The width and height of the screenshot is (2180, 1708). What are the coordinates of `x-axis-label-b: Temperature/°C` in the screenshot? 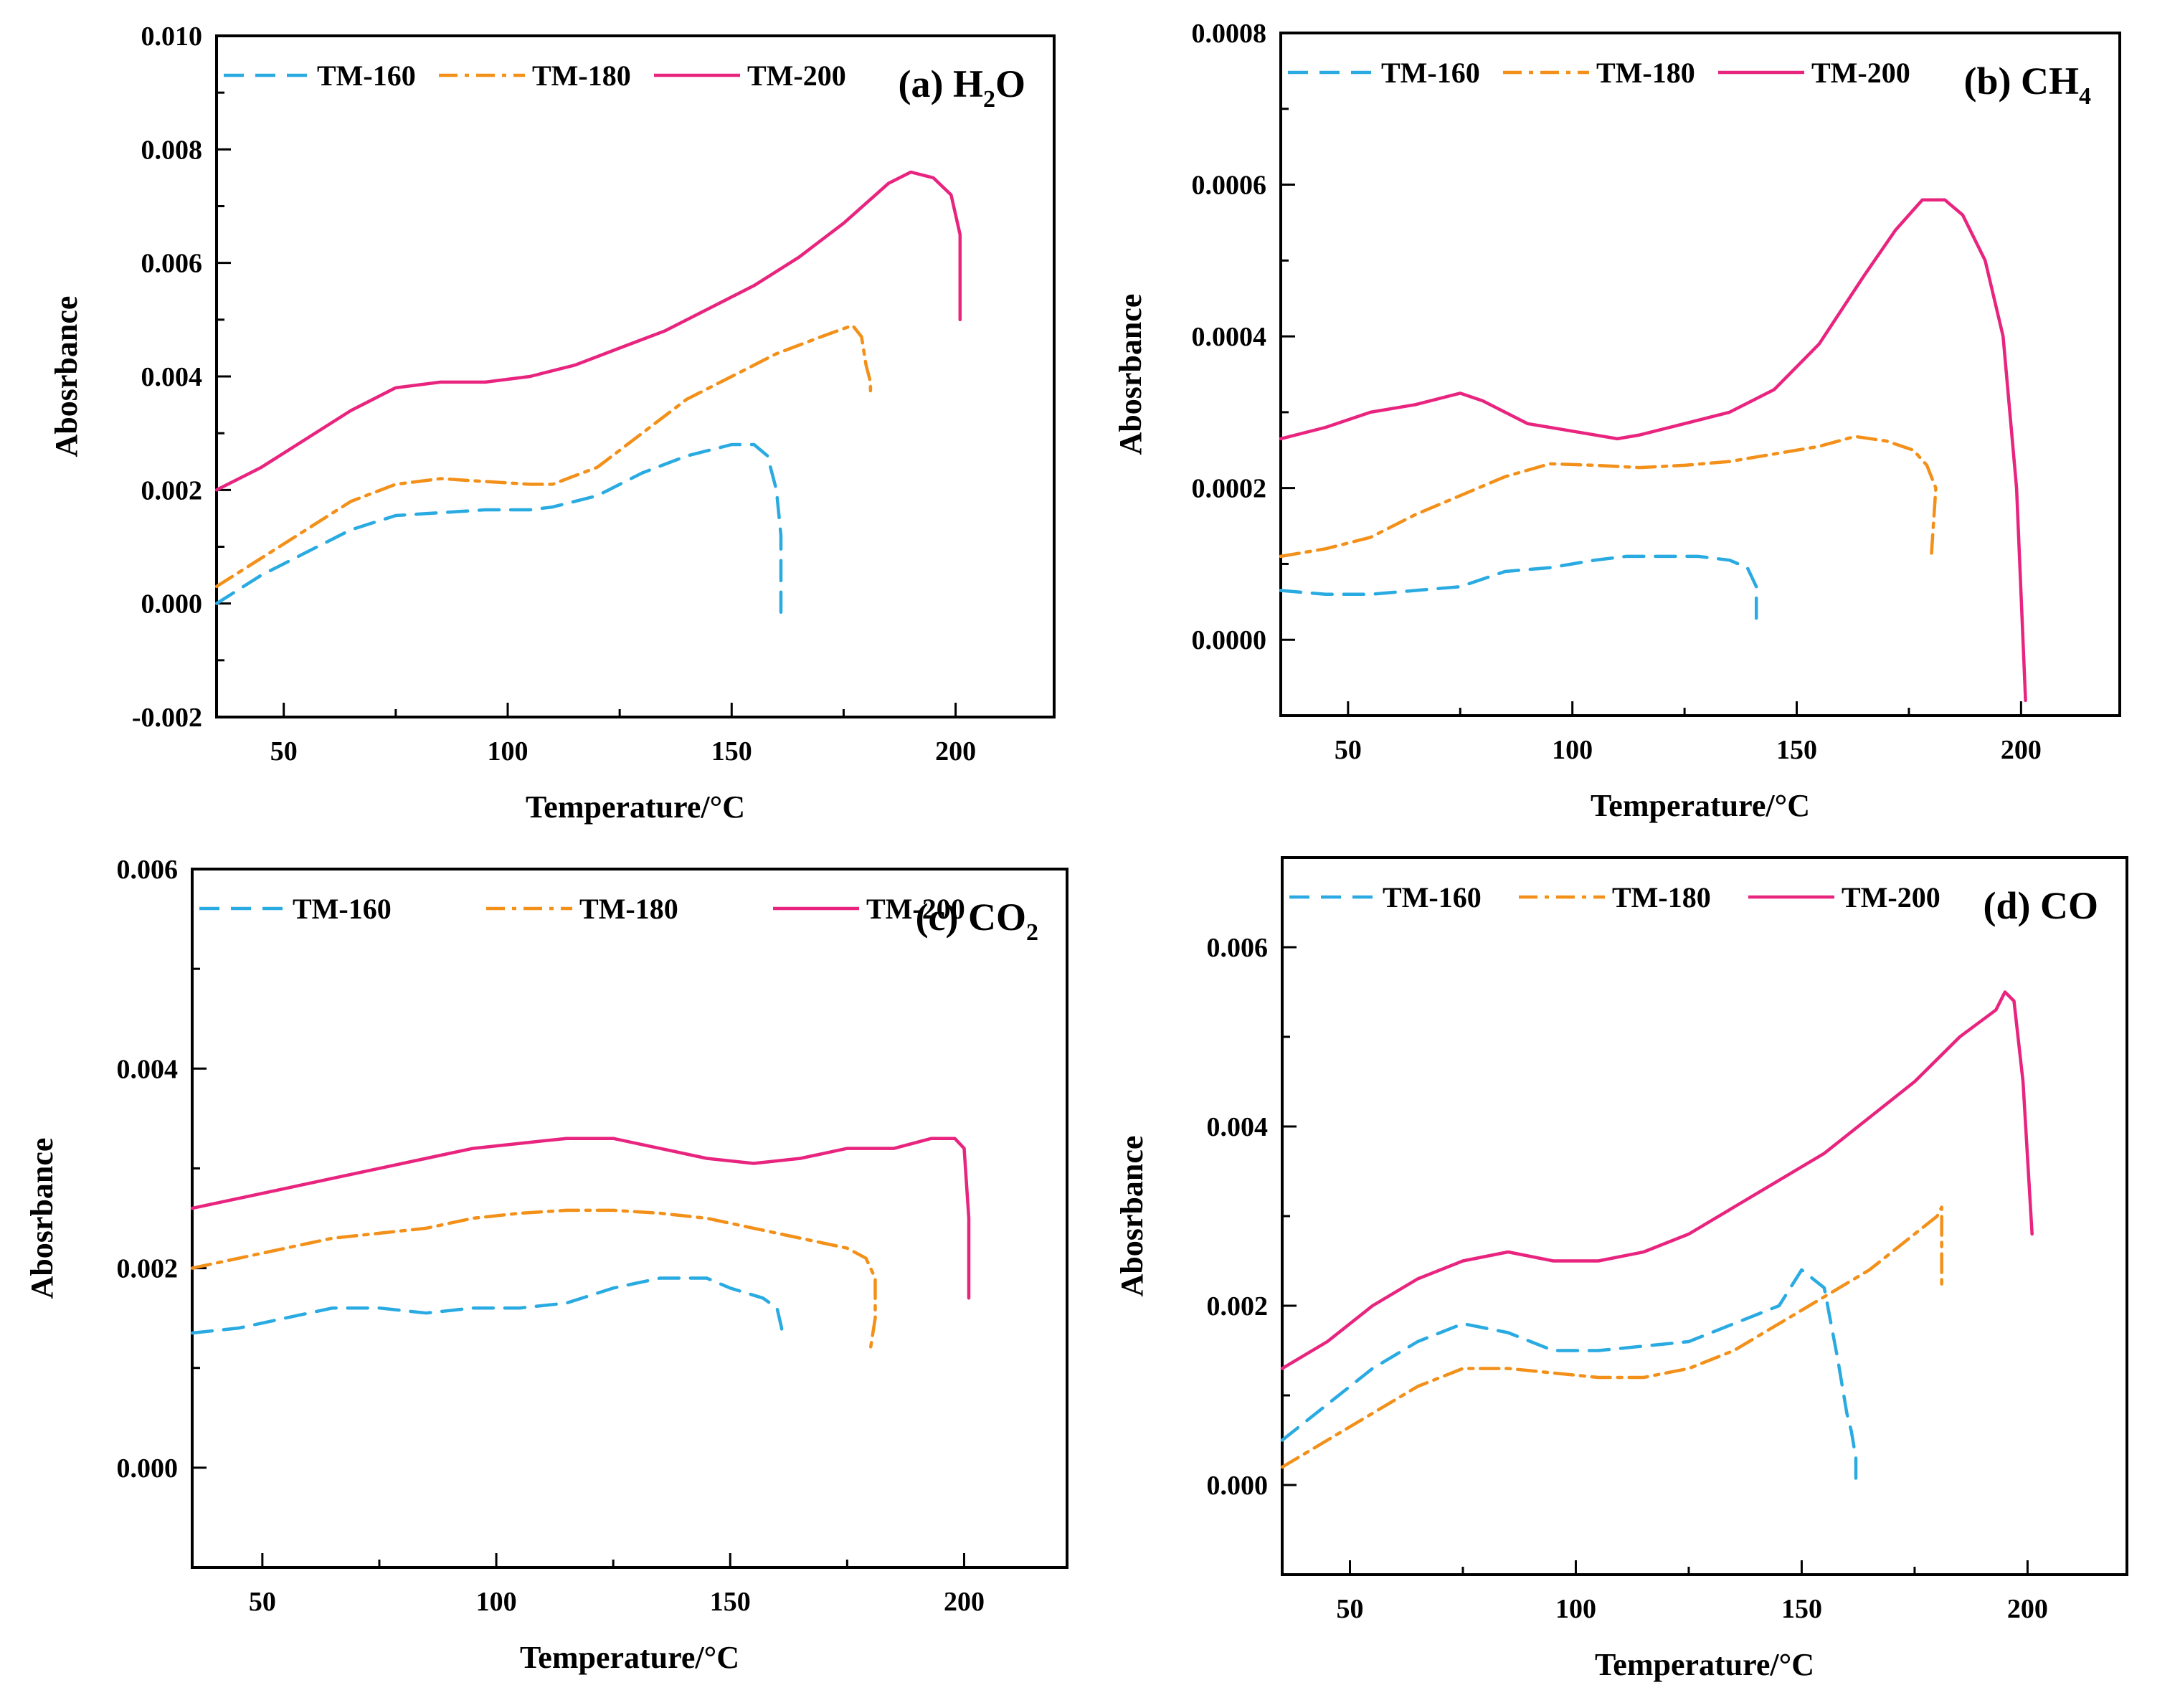 It's located at (1700, 805).